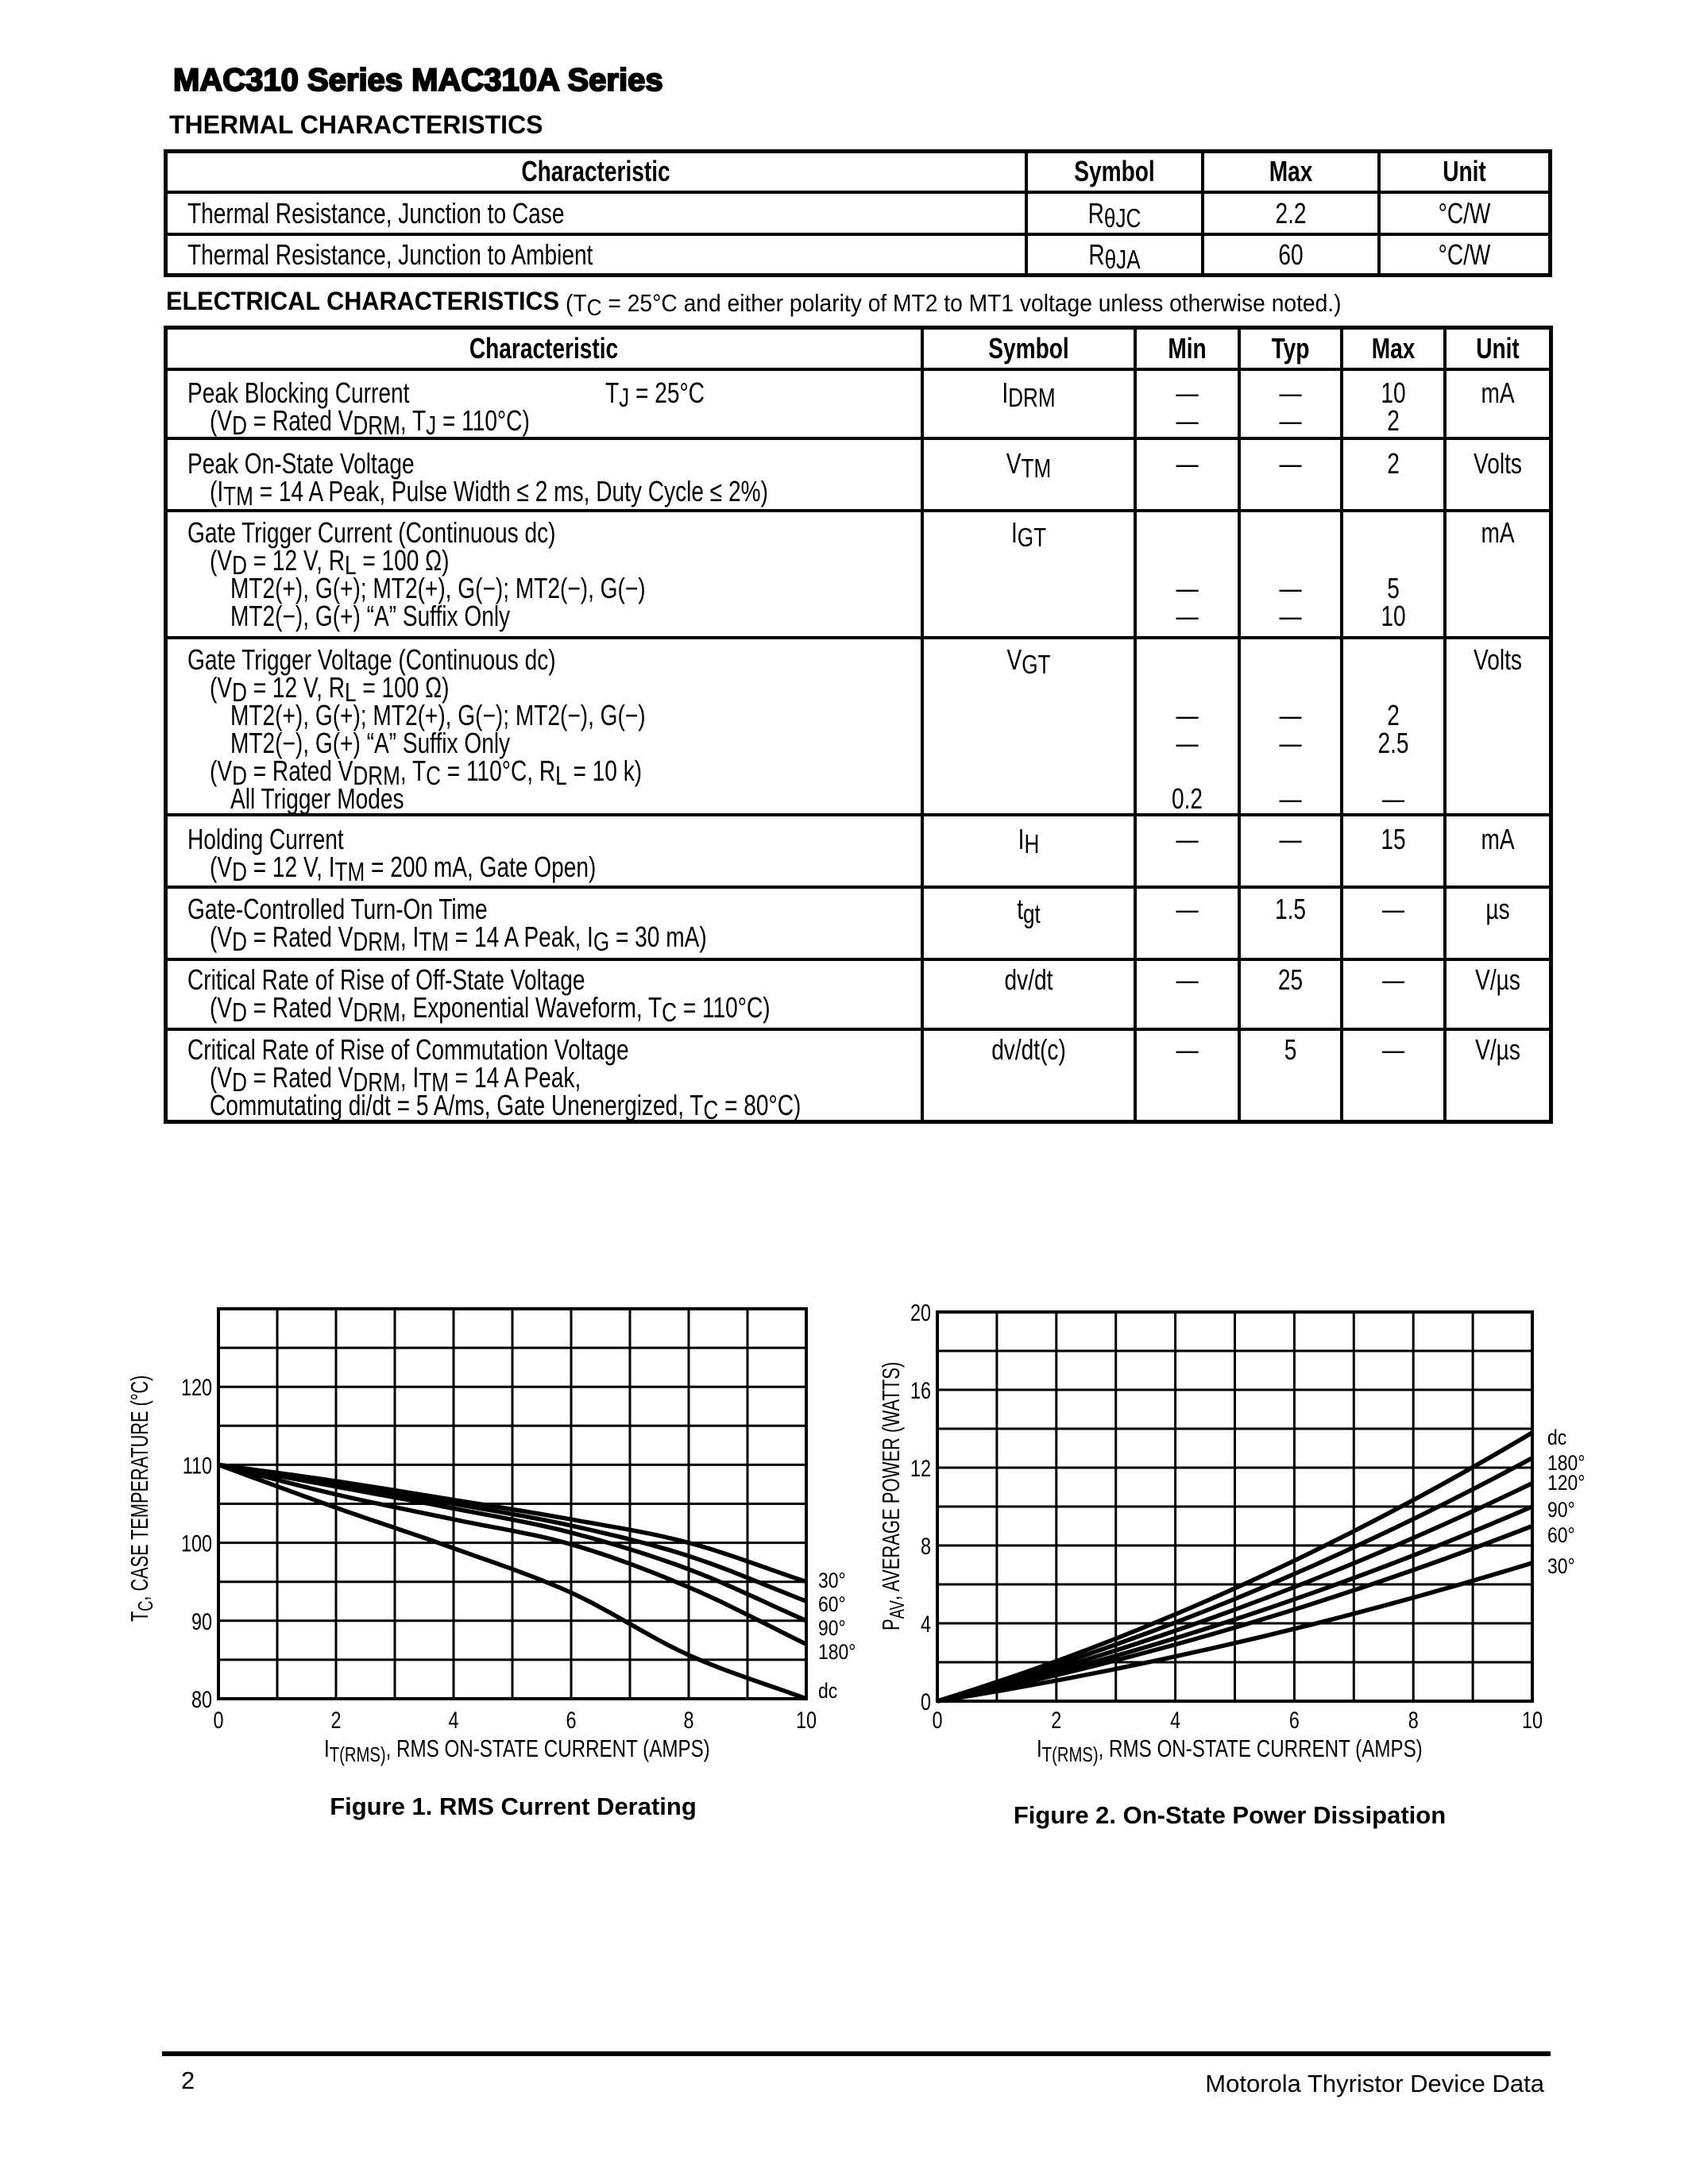 The width and height of the screenshot is (1688, 2184). Describe the element at coordinates (197, 1387) in the screenshot. I see `svg-text: 120` at that location.